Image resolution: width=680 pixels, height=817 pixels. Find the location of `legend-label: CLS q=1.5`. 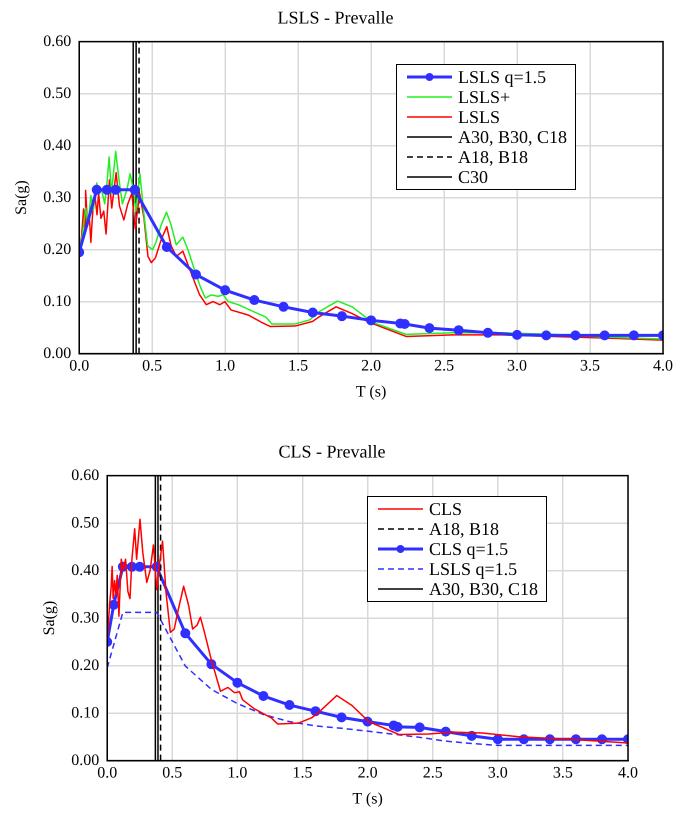

legend-label: CLS q=1.5 is located at coordinates (468, 548).